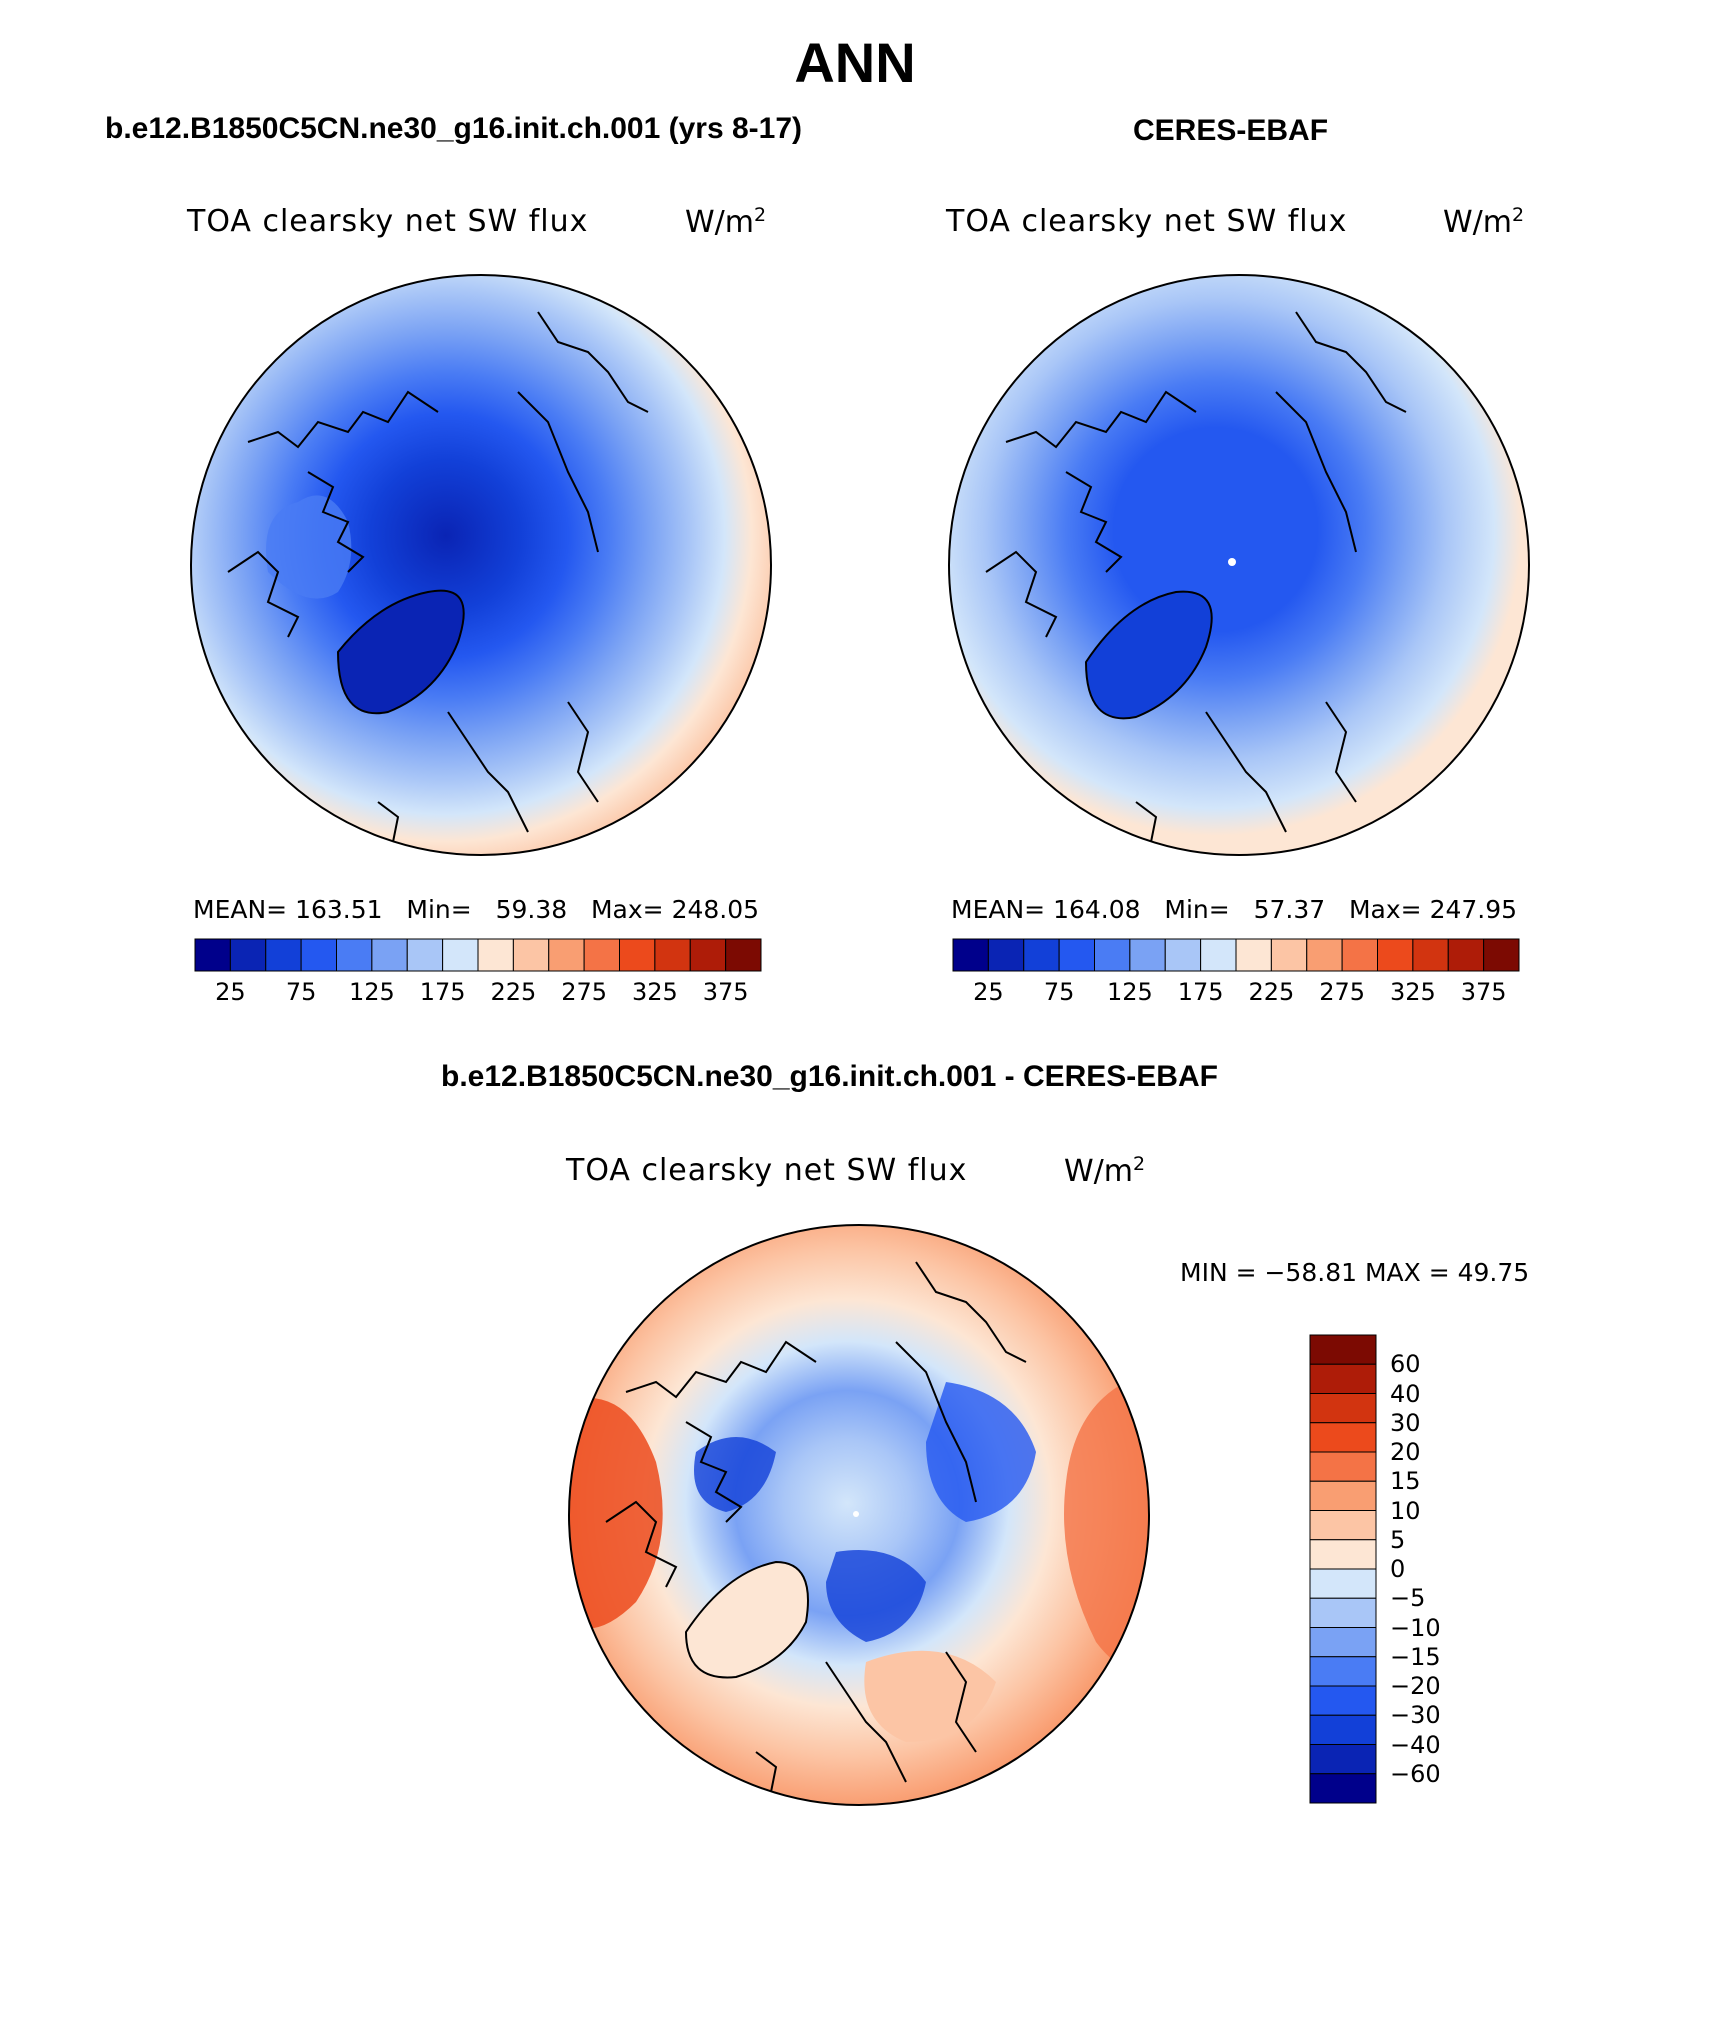 The width and height of the screenshot is (1710, 2022). What do you see at coordinates (478, 993) in the screenshot?
I see `model-colorbar-ticks: 25 75 125 175 225 275 325 375` at bounding box center [478, 993].